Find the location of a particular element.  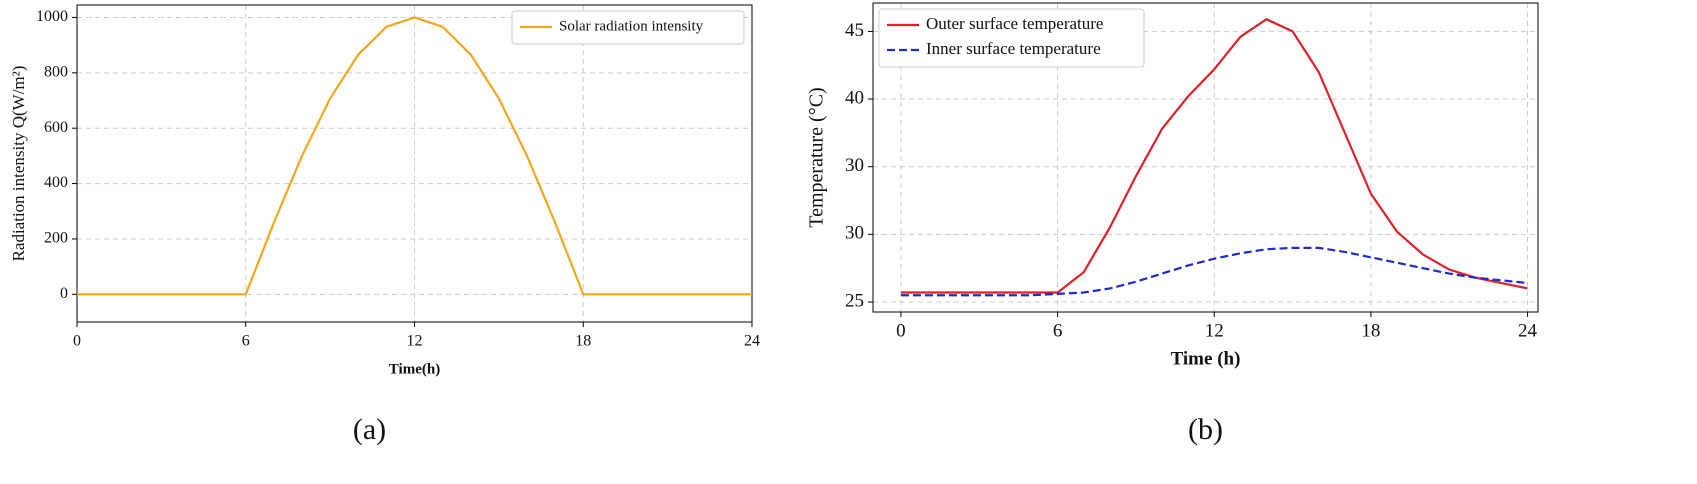

y-tick-label: 600 is located at coordinates (56, 127).